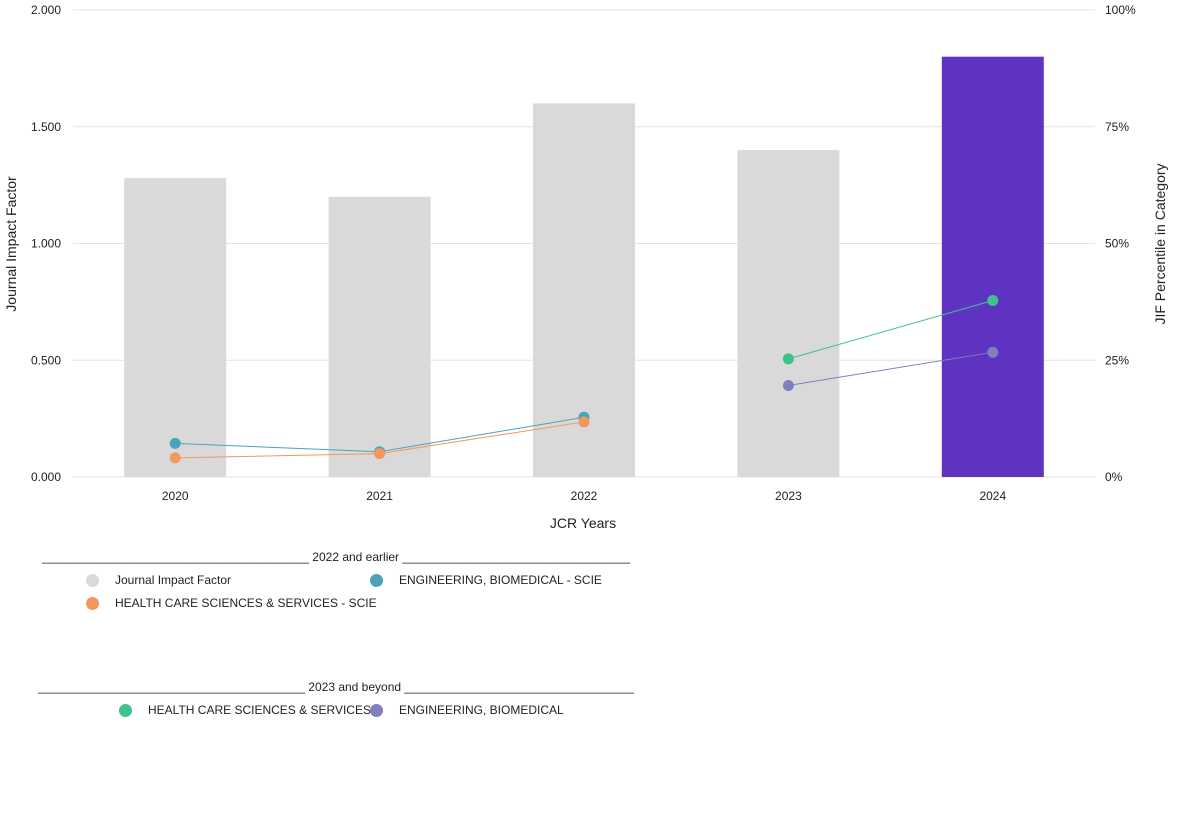  What do you see at coordinates (175, 327) in the screenshot?
I see `bar-2020` at bounding box center [175, 327].